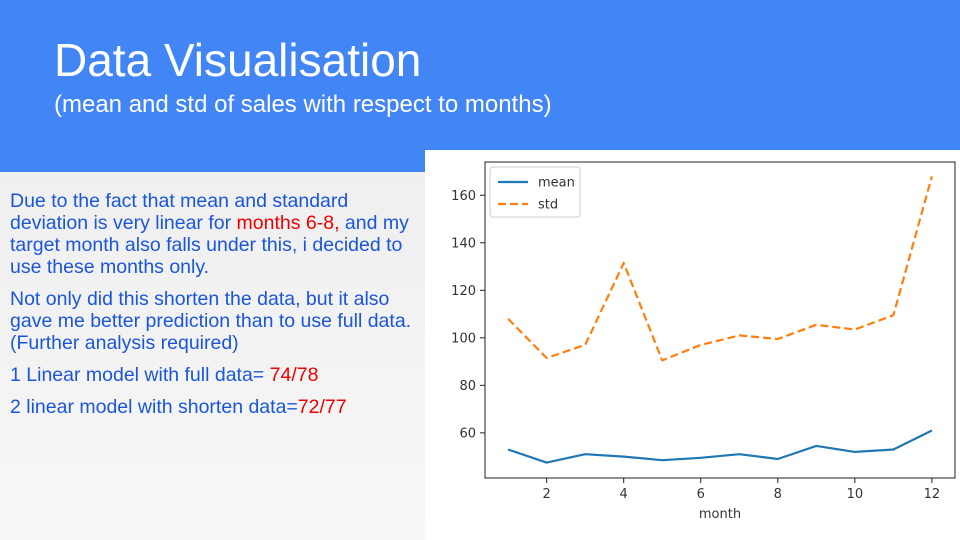  I want to click on y-tick-label: 100, so click(463, 338).